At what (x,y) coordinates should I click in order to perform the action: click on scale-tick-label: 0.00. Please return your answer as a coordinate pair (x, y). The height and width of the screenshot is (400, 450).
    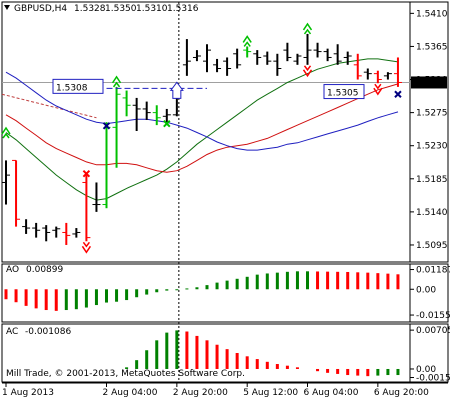
    Looking at the image, I should click on (426, 370).